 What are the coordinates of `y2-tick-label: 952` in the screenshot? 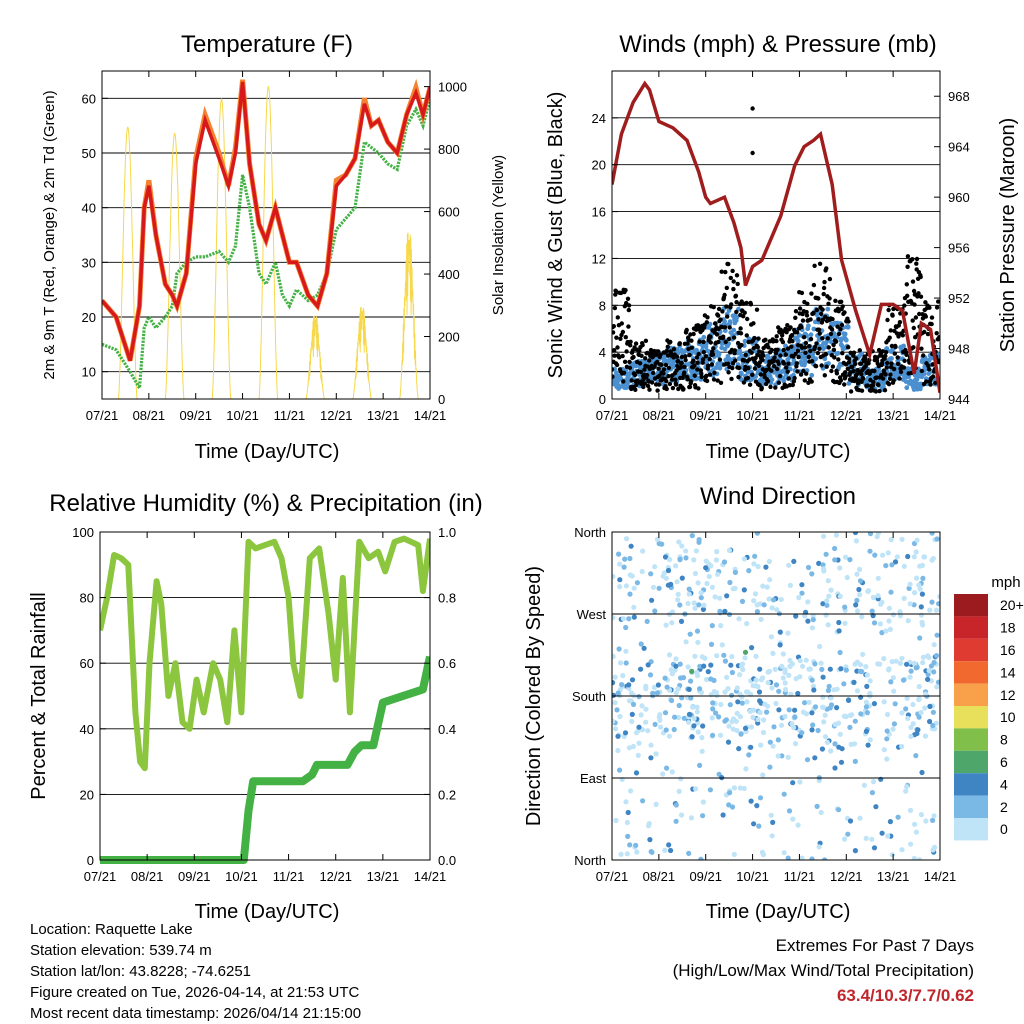 It's located at (959, 298).